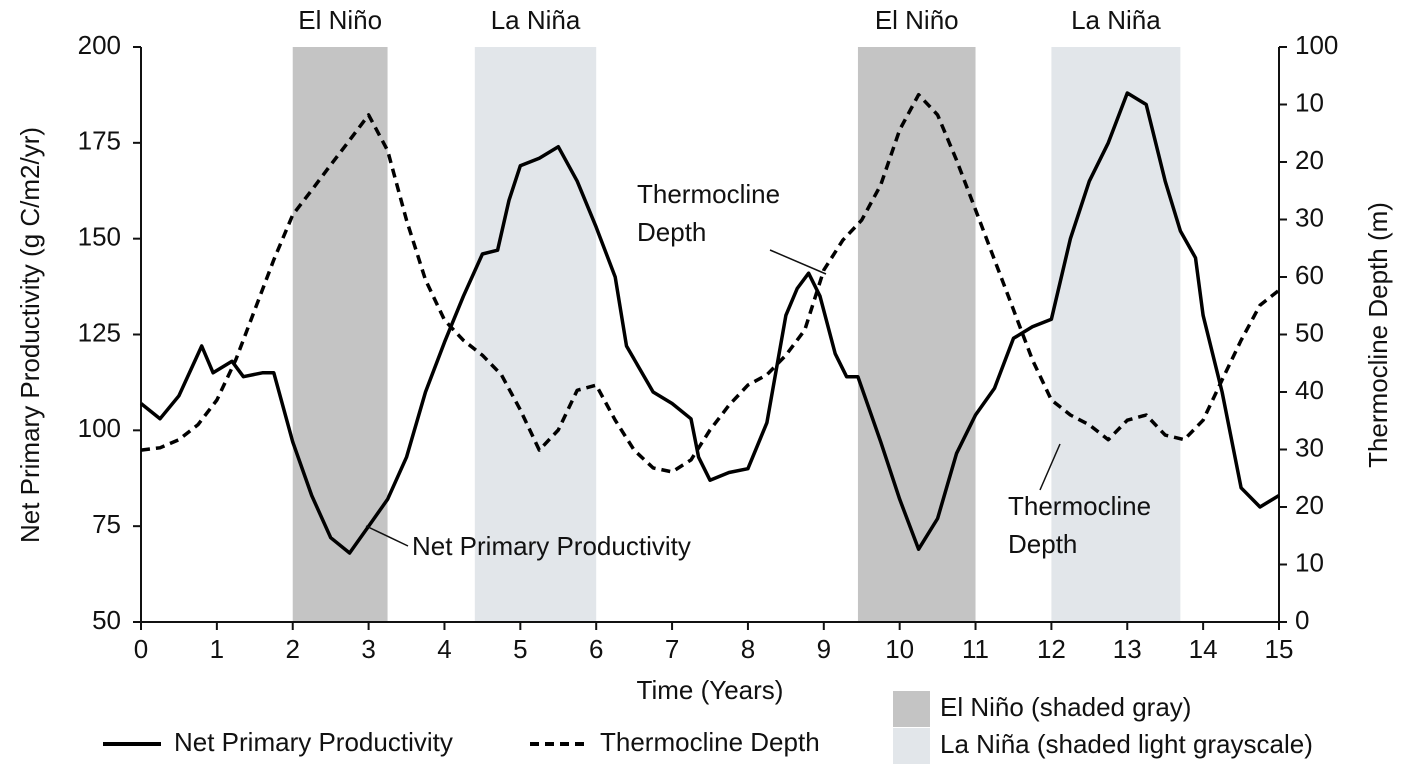 This screenshot has width=1408, height=768. Describe the element at coordinates (1065, 707) in the screenshot. I see `legend-label: El Niño (shaded gray)` at that location.